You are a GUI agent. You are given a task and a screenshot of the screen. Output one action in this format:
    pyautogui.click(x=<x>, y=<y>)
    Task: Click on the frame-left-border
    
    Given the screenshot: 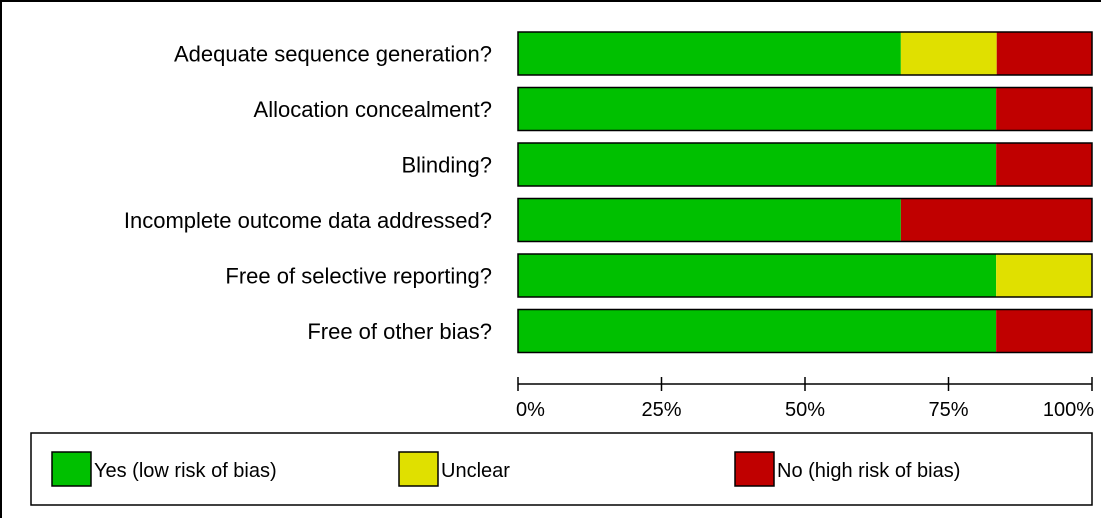 What is the action you would take?
    pyautogui.click(x=1, y=259)
    